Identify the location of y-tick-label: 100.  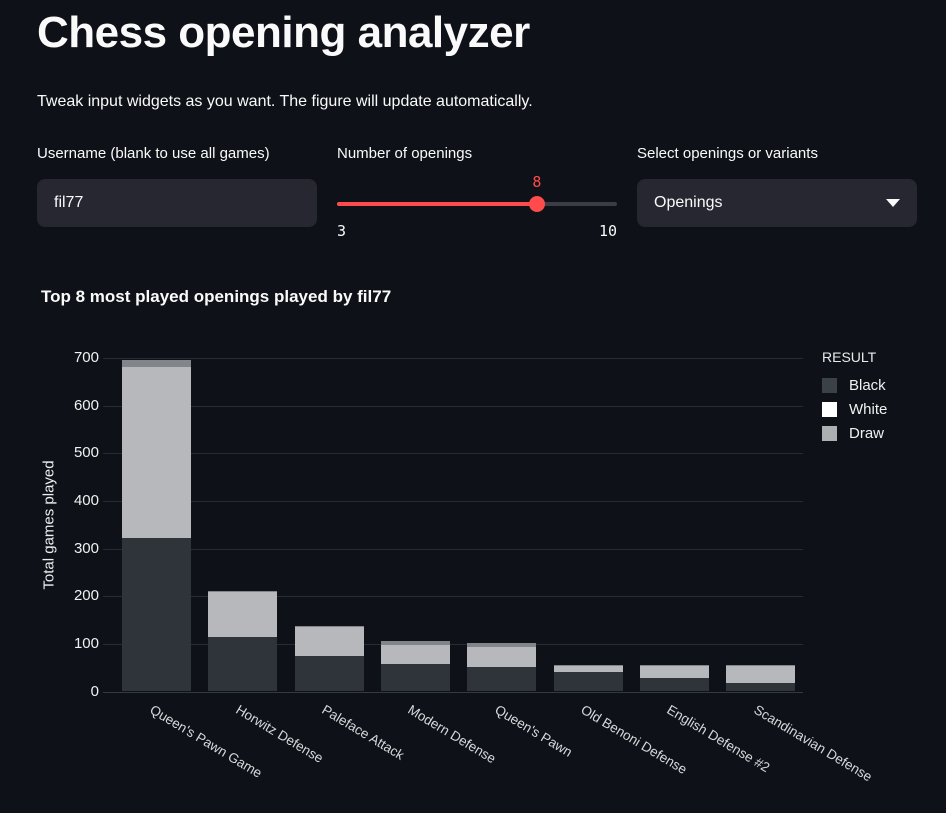
(86, 643).